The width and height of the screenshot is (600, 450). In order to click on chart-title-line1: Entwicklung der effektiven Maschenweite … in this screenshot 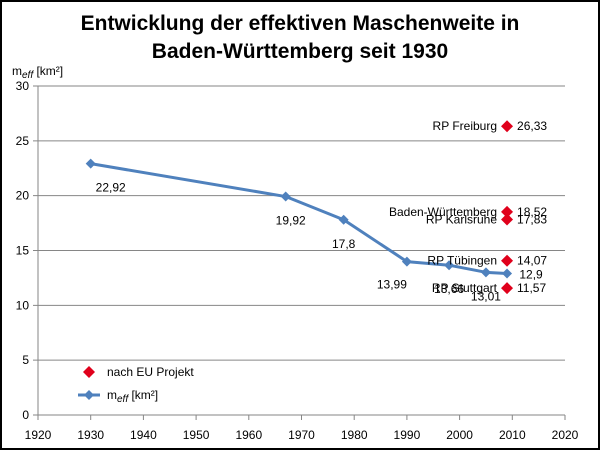, I will do `click(300, 23)`.